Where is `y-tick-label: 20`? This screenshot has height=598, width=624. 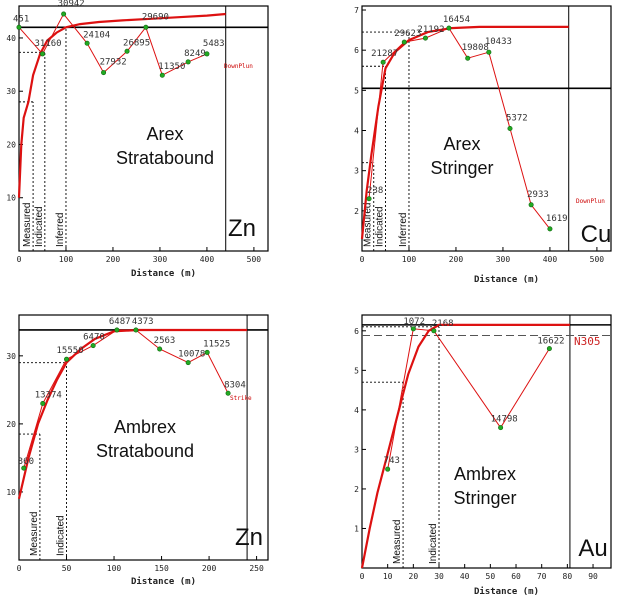 y-tick-label: 20 is located at coordinates (11, 144).